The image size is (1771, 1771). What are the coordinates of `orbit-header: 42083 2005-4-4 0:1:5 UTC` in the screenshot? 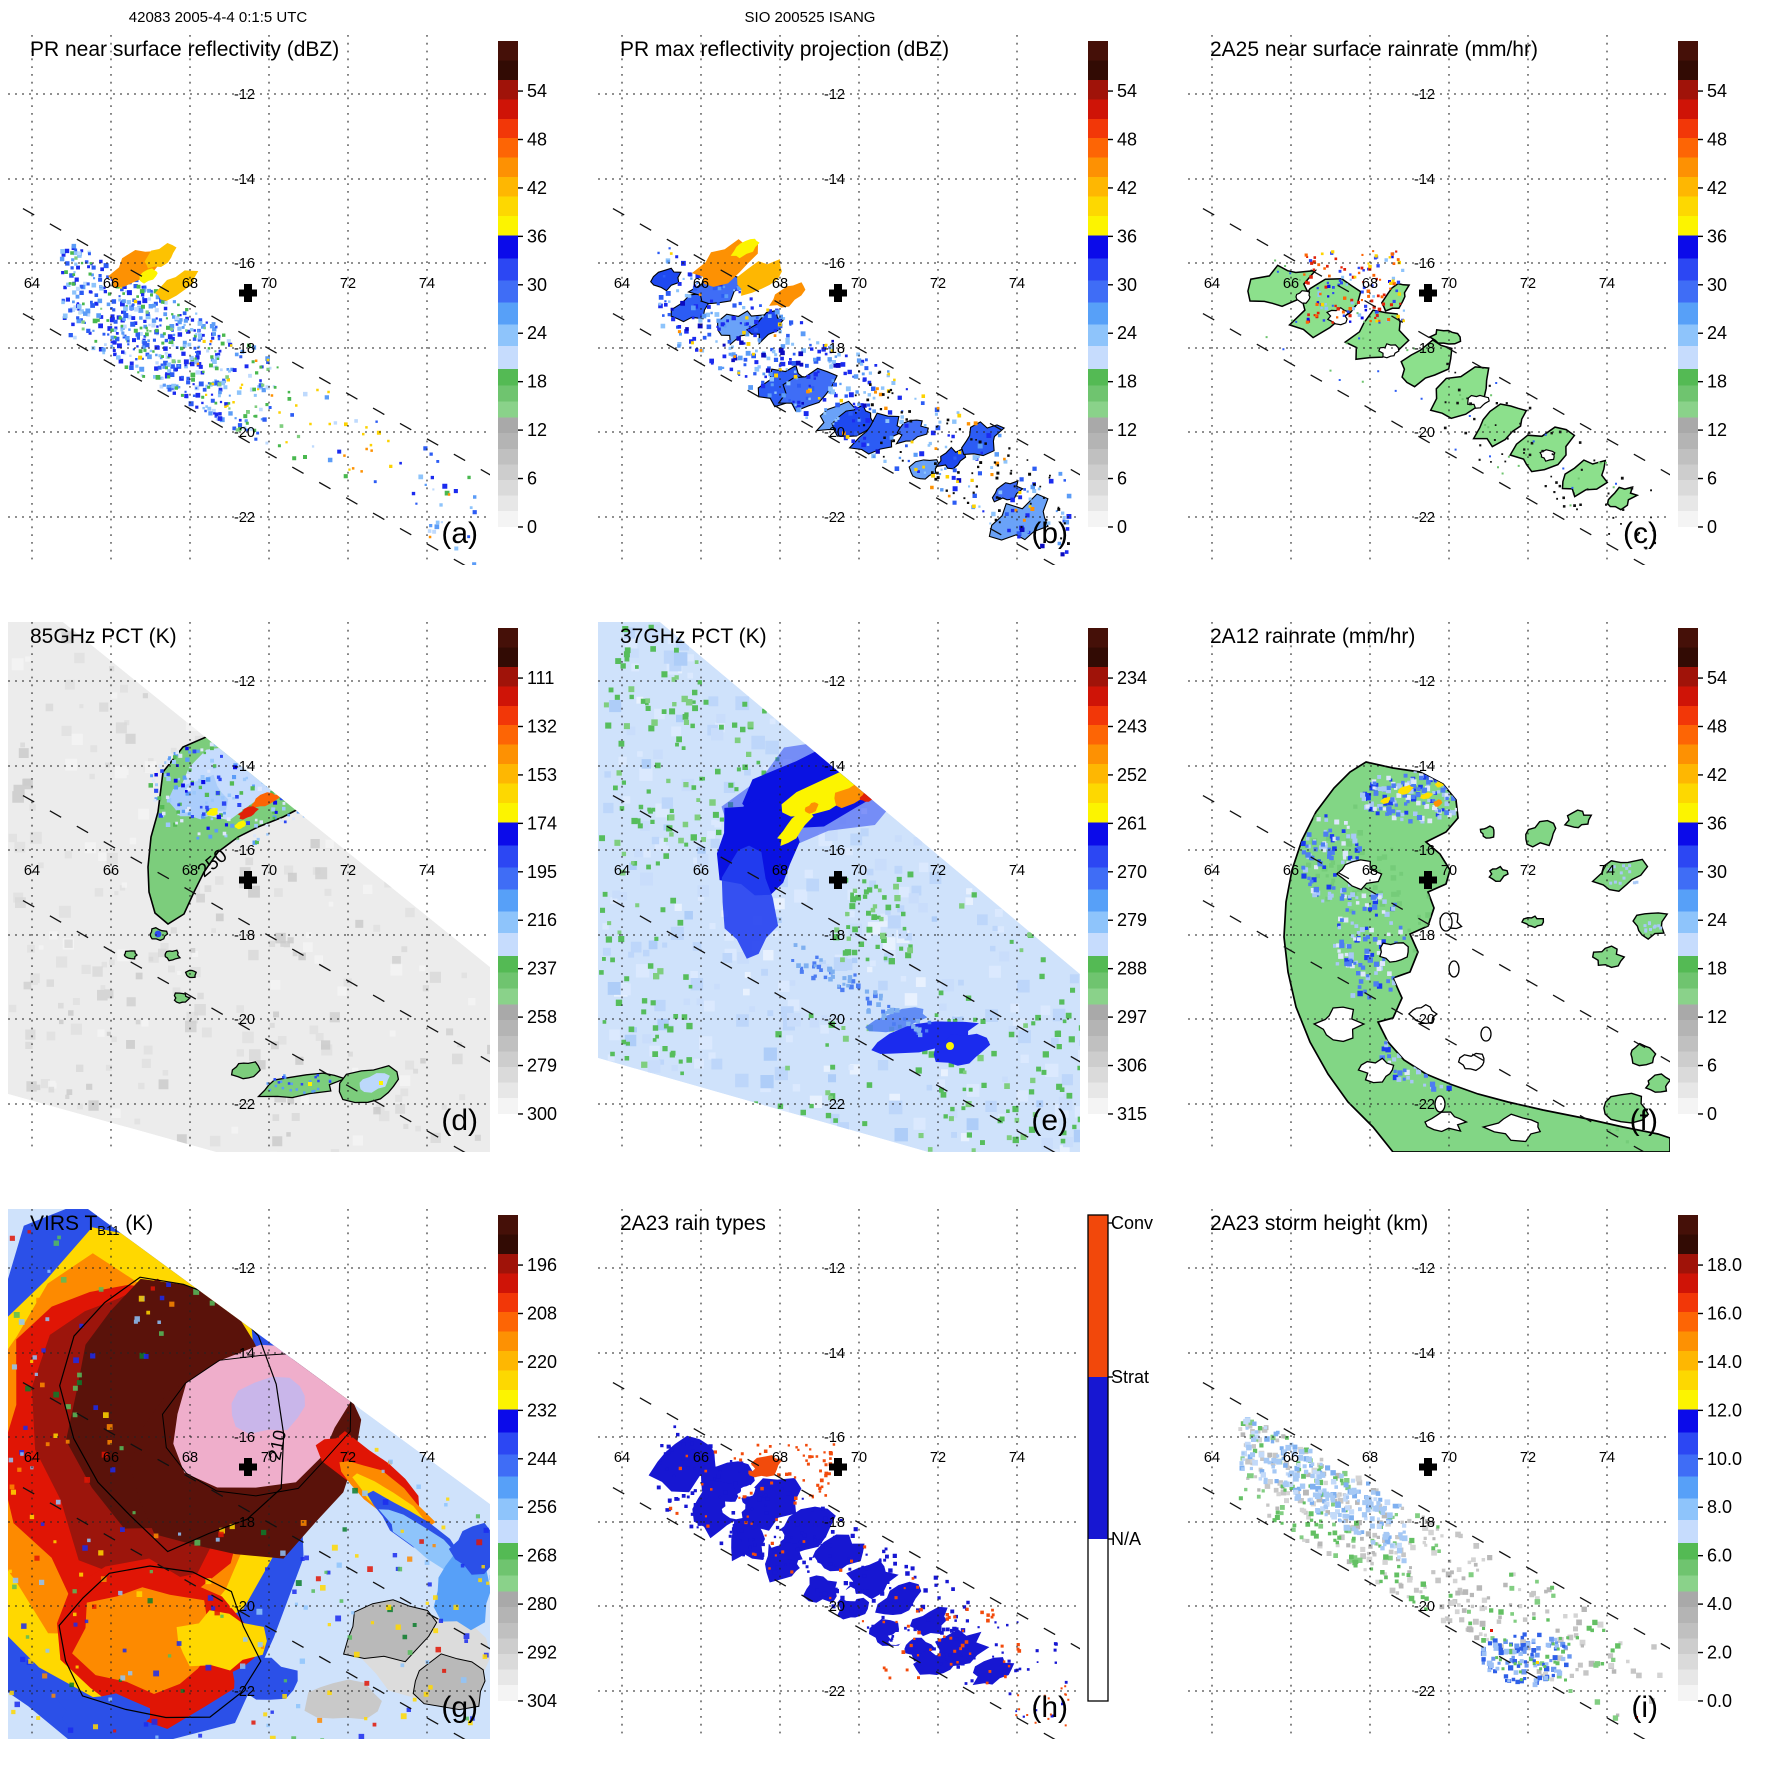 It's located at (218, 17).